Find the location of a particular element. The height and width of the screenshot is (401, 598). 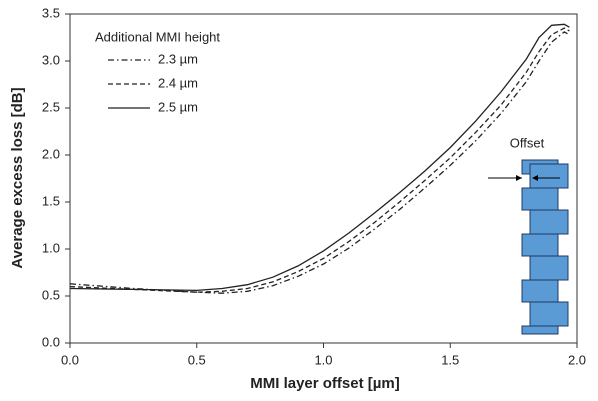

x-tick-label: 2.0 is located at coordinates (577, 359).